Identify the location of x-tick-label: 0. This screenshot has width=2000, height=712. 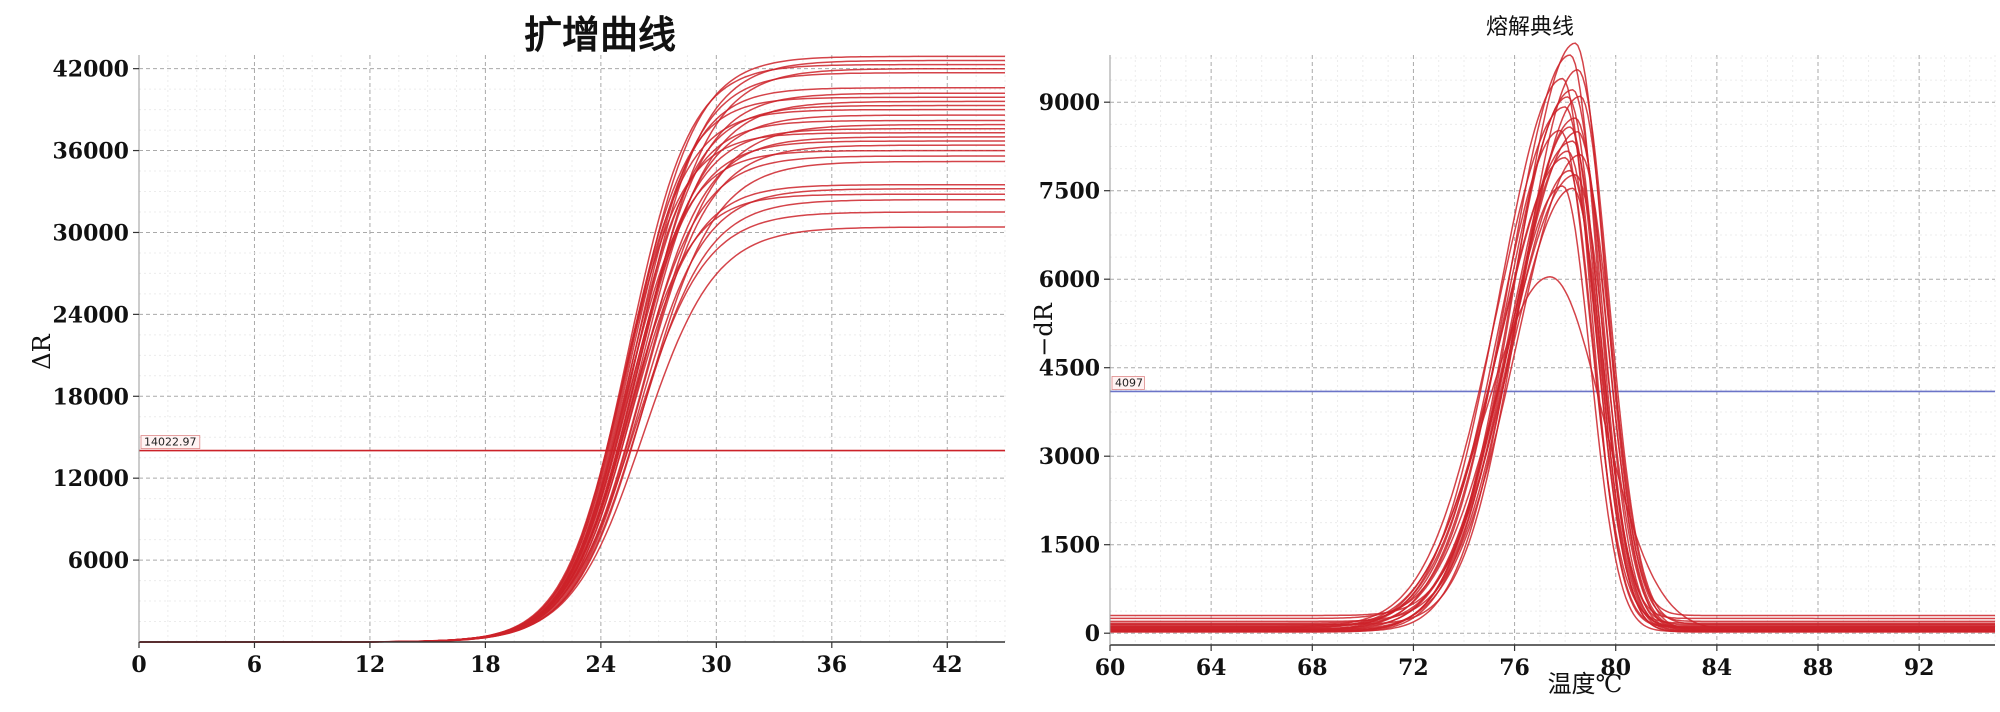
(138, 665).